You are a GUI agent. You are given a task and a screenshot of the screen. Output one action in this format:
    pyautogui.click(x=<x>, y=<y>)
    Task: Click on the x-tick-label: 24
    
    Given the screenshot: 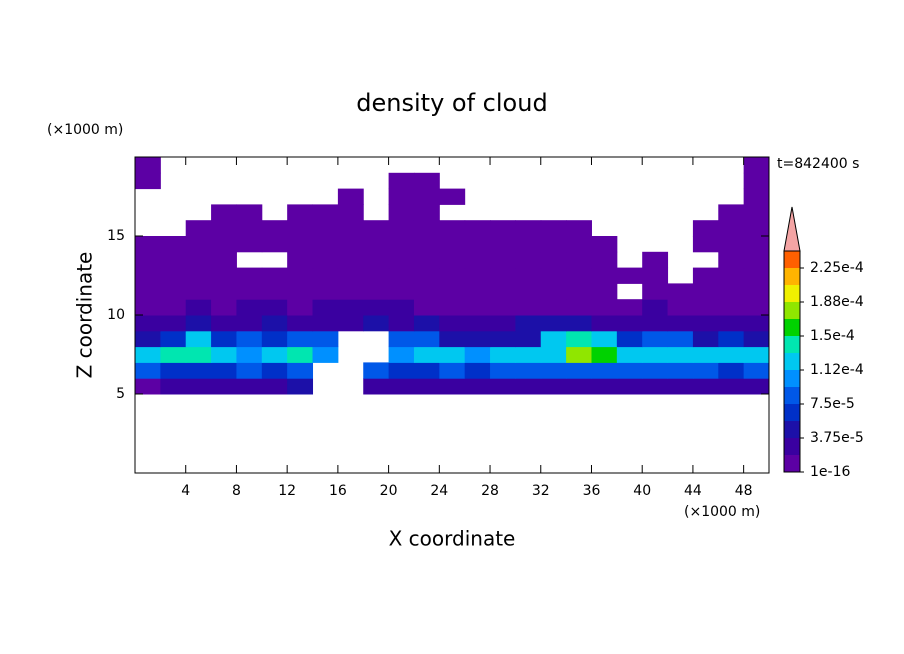 What is the action you would take?
    pyautogui.click(x=439, y=491)
    